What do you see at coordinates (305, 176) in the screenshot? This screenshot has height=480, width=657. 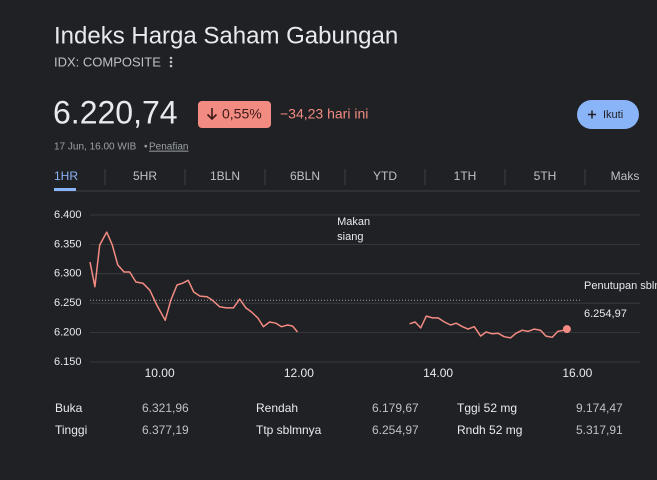 I see `tab: 6BLN` at bounding box center [305, 176].